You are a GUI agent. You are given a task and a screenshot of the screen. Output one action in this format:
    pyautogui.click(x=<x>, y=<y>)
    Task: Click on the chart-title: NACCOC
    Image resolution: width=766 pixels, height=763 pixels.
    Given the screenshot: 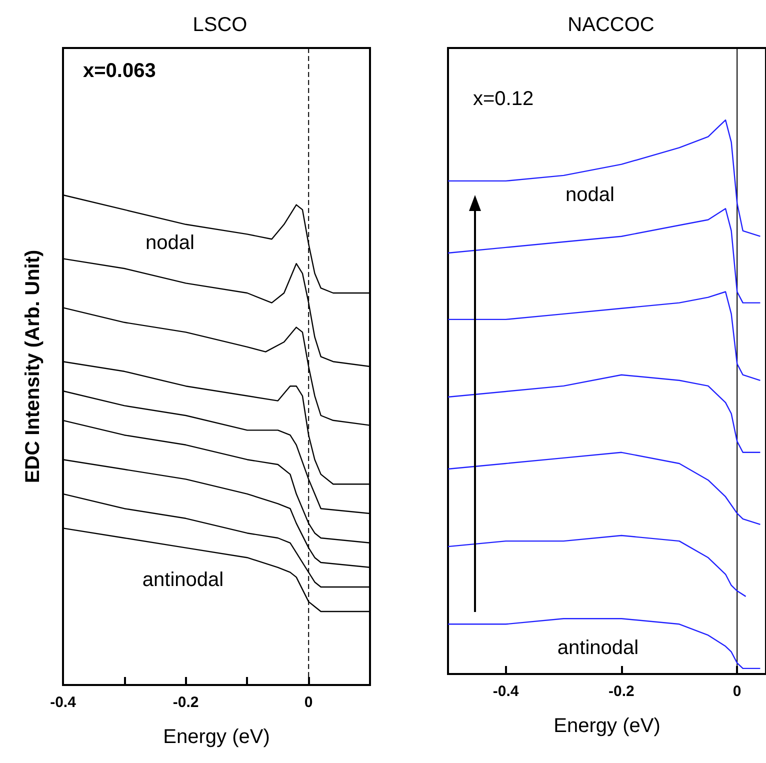 What is the action you would take?
    pyautogui.click(x=611, y=25)
    